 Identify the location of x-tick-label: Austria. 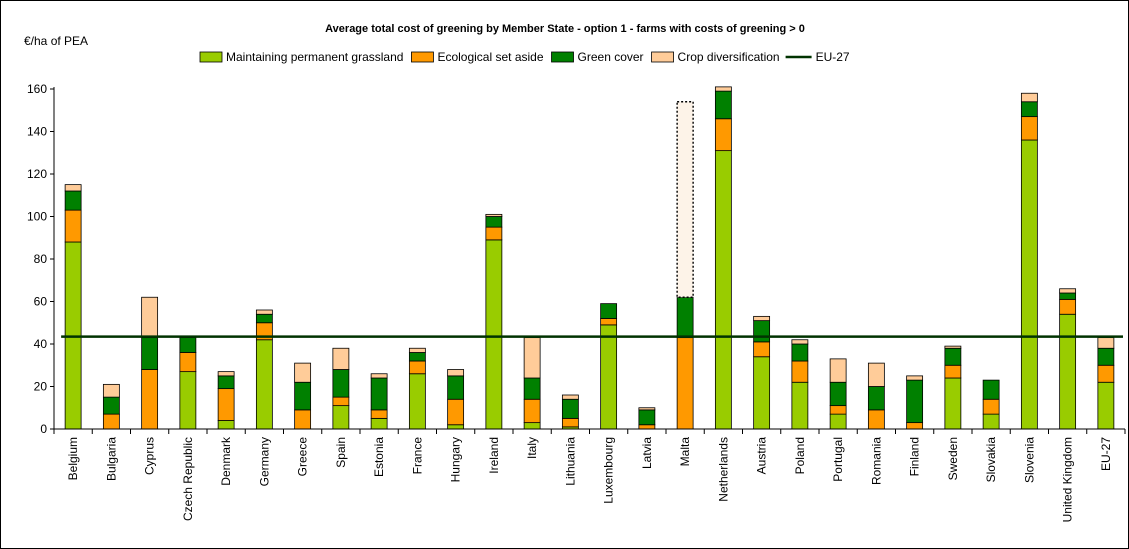
(762, 456).